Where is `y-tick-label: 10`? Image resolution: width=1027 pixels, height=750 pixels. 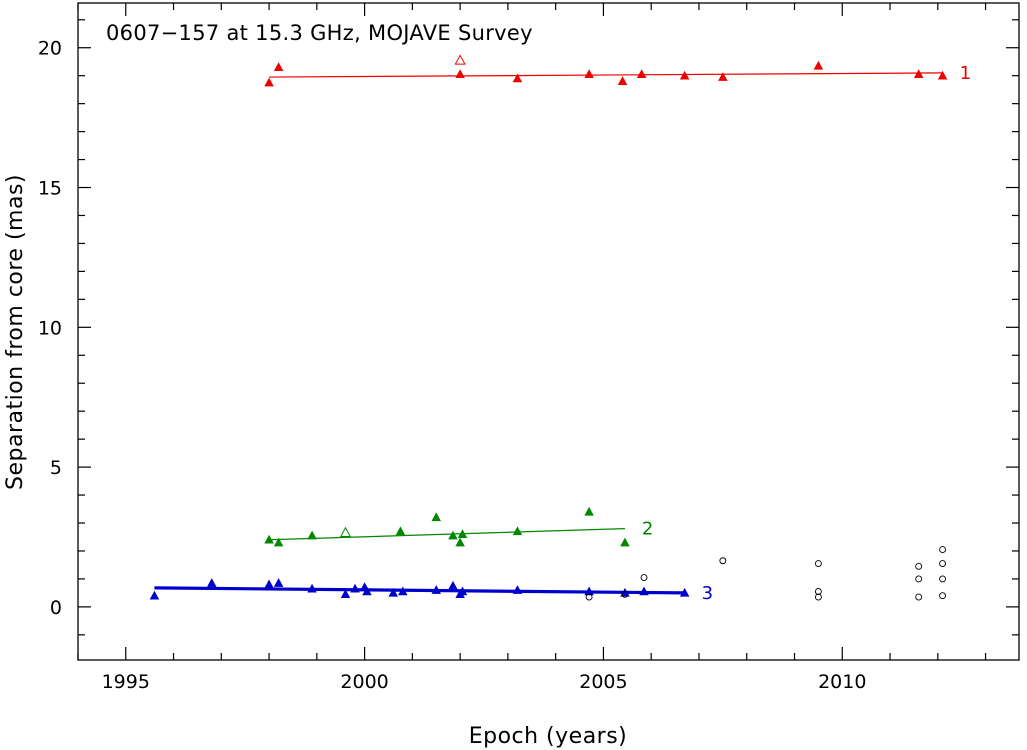 y-tick-label: 10 is located at coordinates (50, 328).